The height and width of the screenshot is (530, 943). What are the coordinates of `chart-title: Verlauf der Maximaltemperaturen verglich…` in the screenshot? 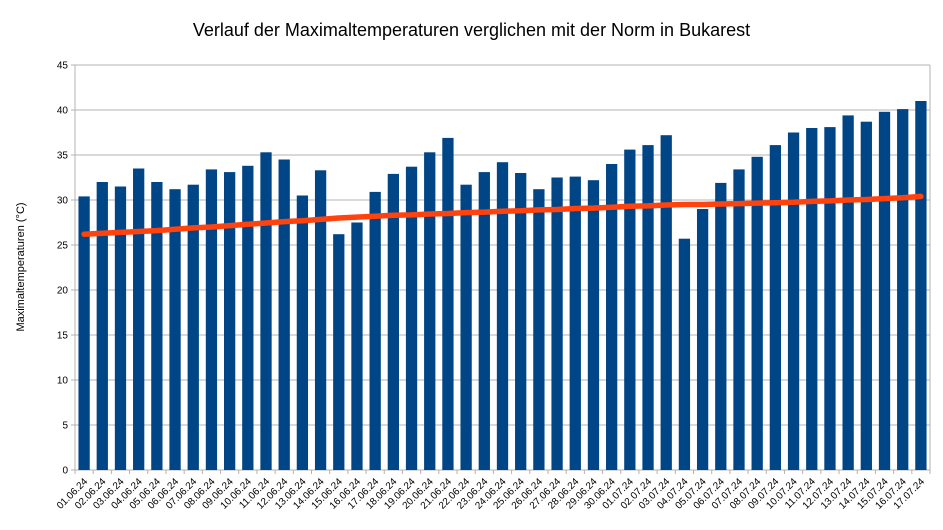 It's located at (471, 30).